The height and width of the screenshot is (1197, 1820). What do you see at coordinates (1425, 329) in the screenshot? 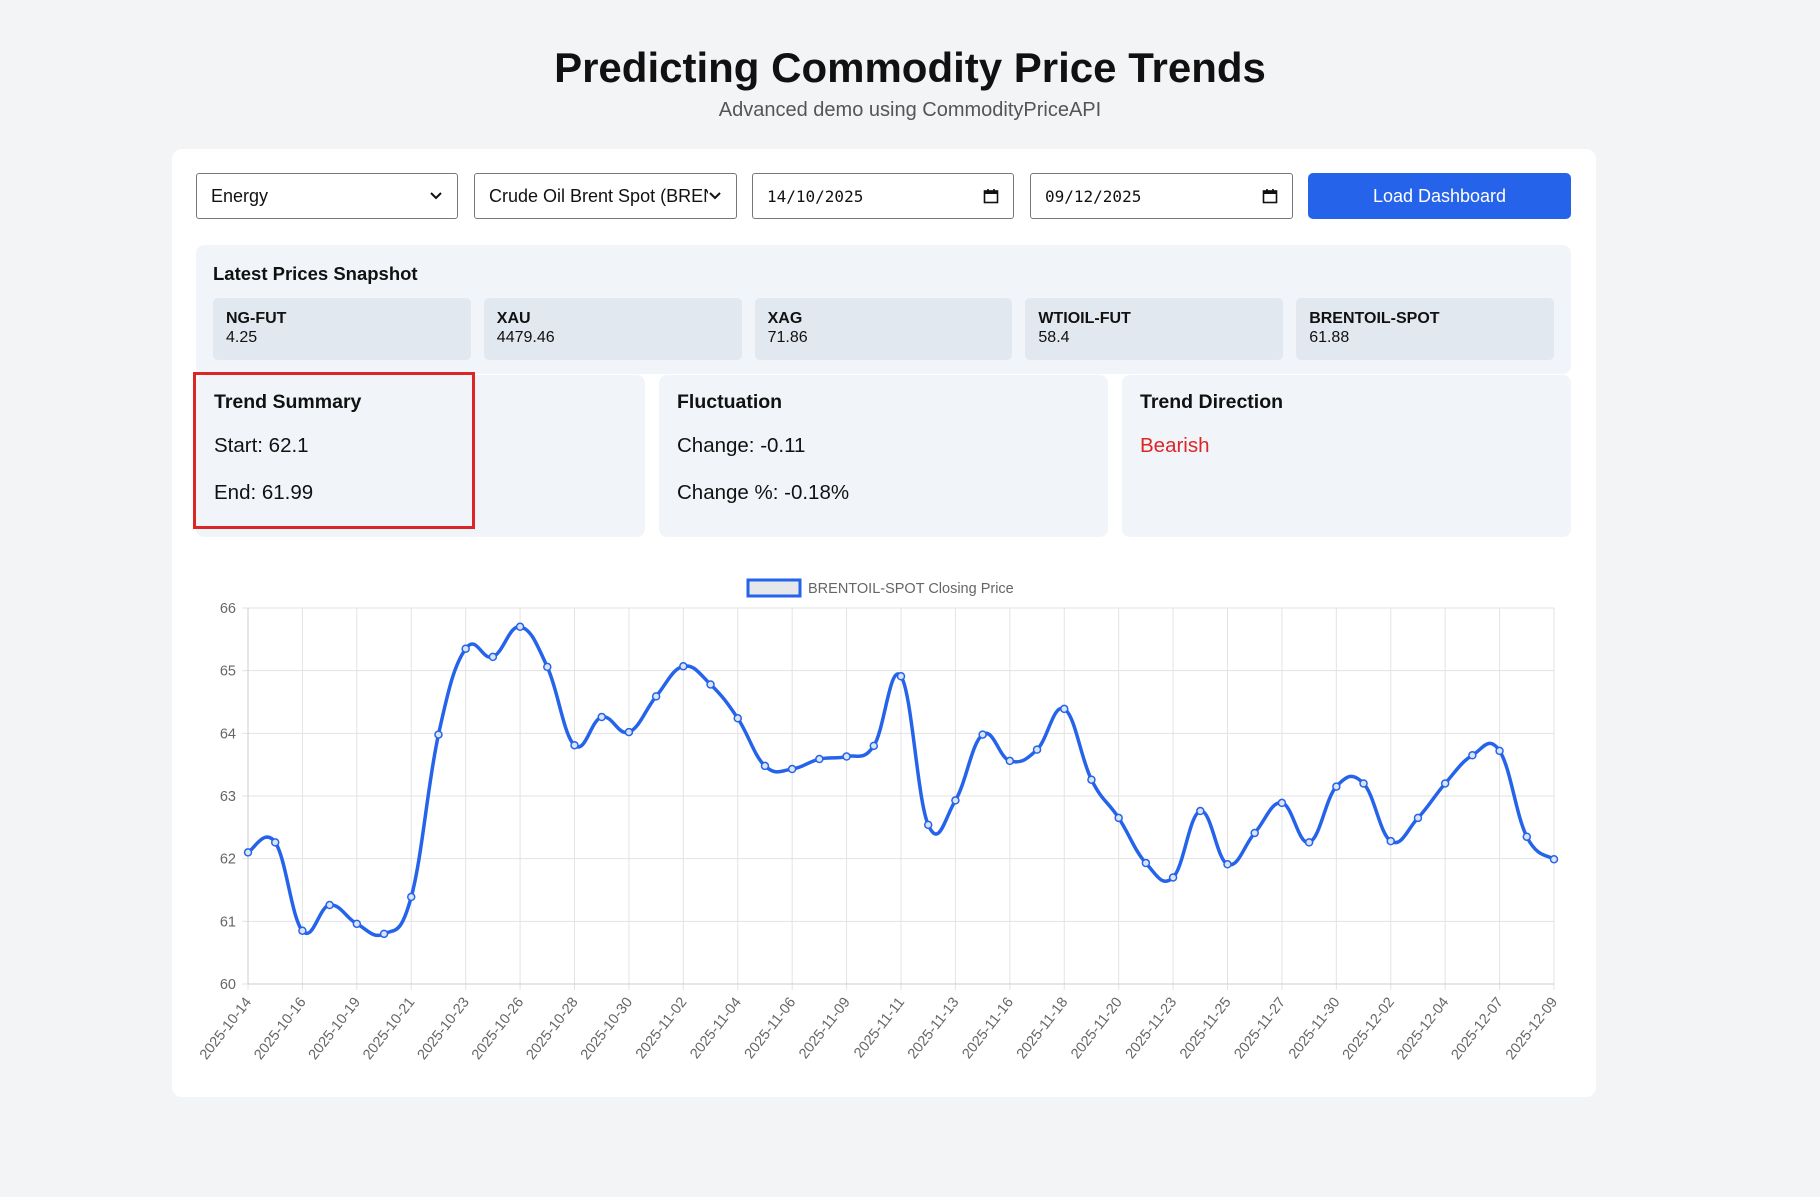
I see `snapshot-item: BRENTOIL-SPOT 61.88` at bounding box center [1425, 329].